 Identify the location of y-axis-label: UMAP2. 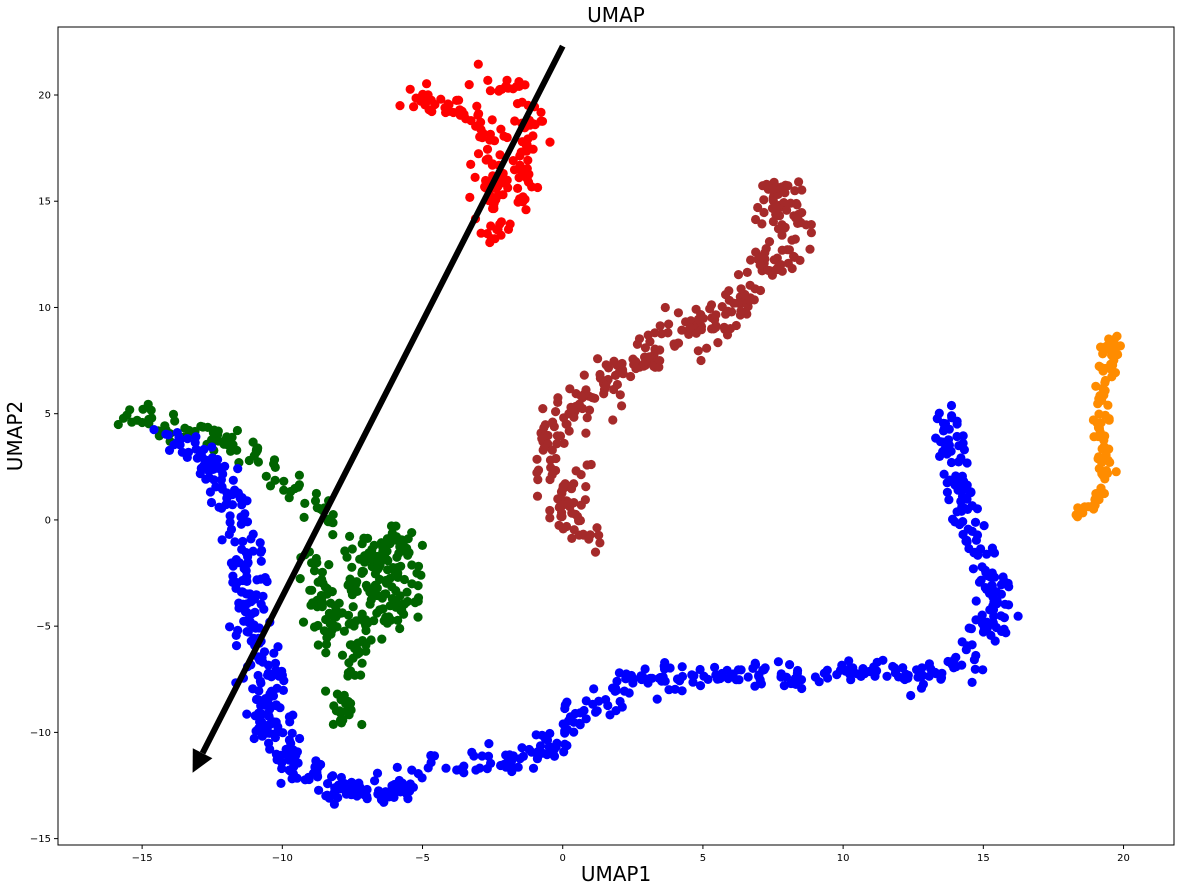
(15, 436).